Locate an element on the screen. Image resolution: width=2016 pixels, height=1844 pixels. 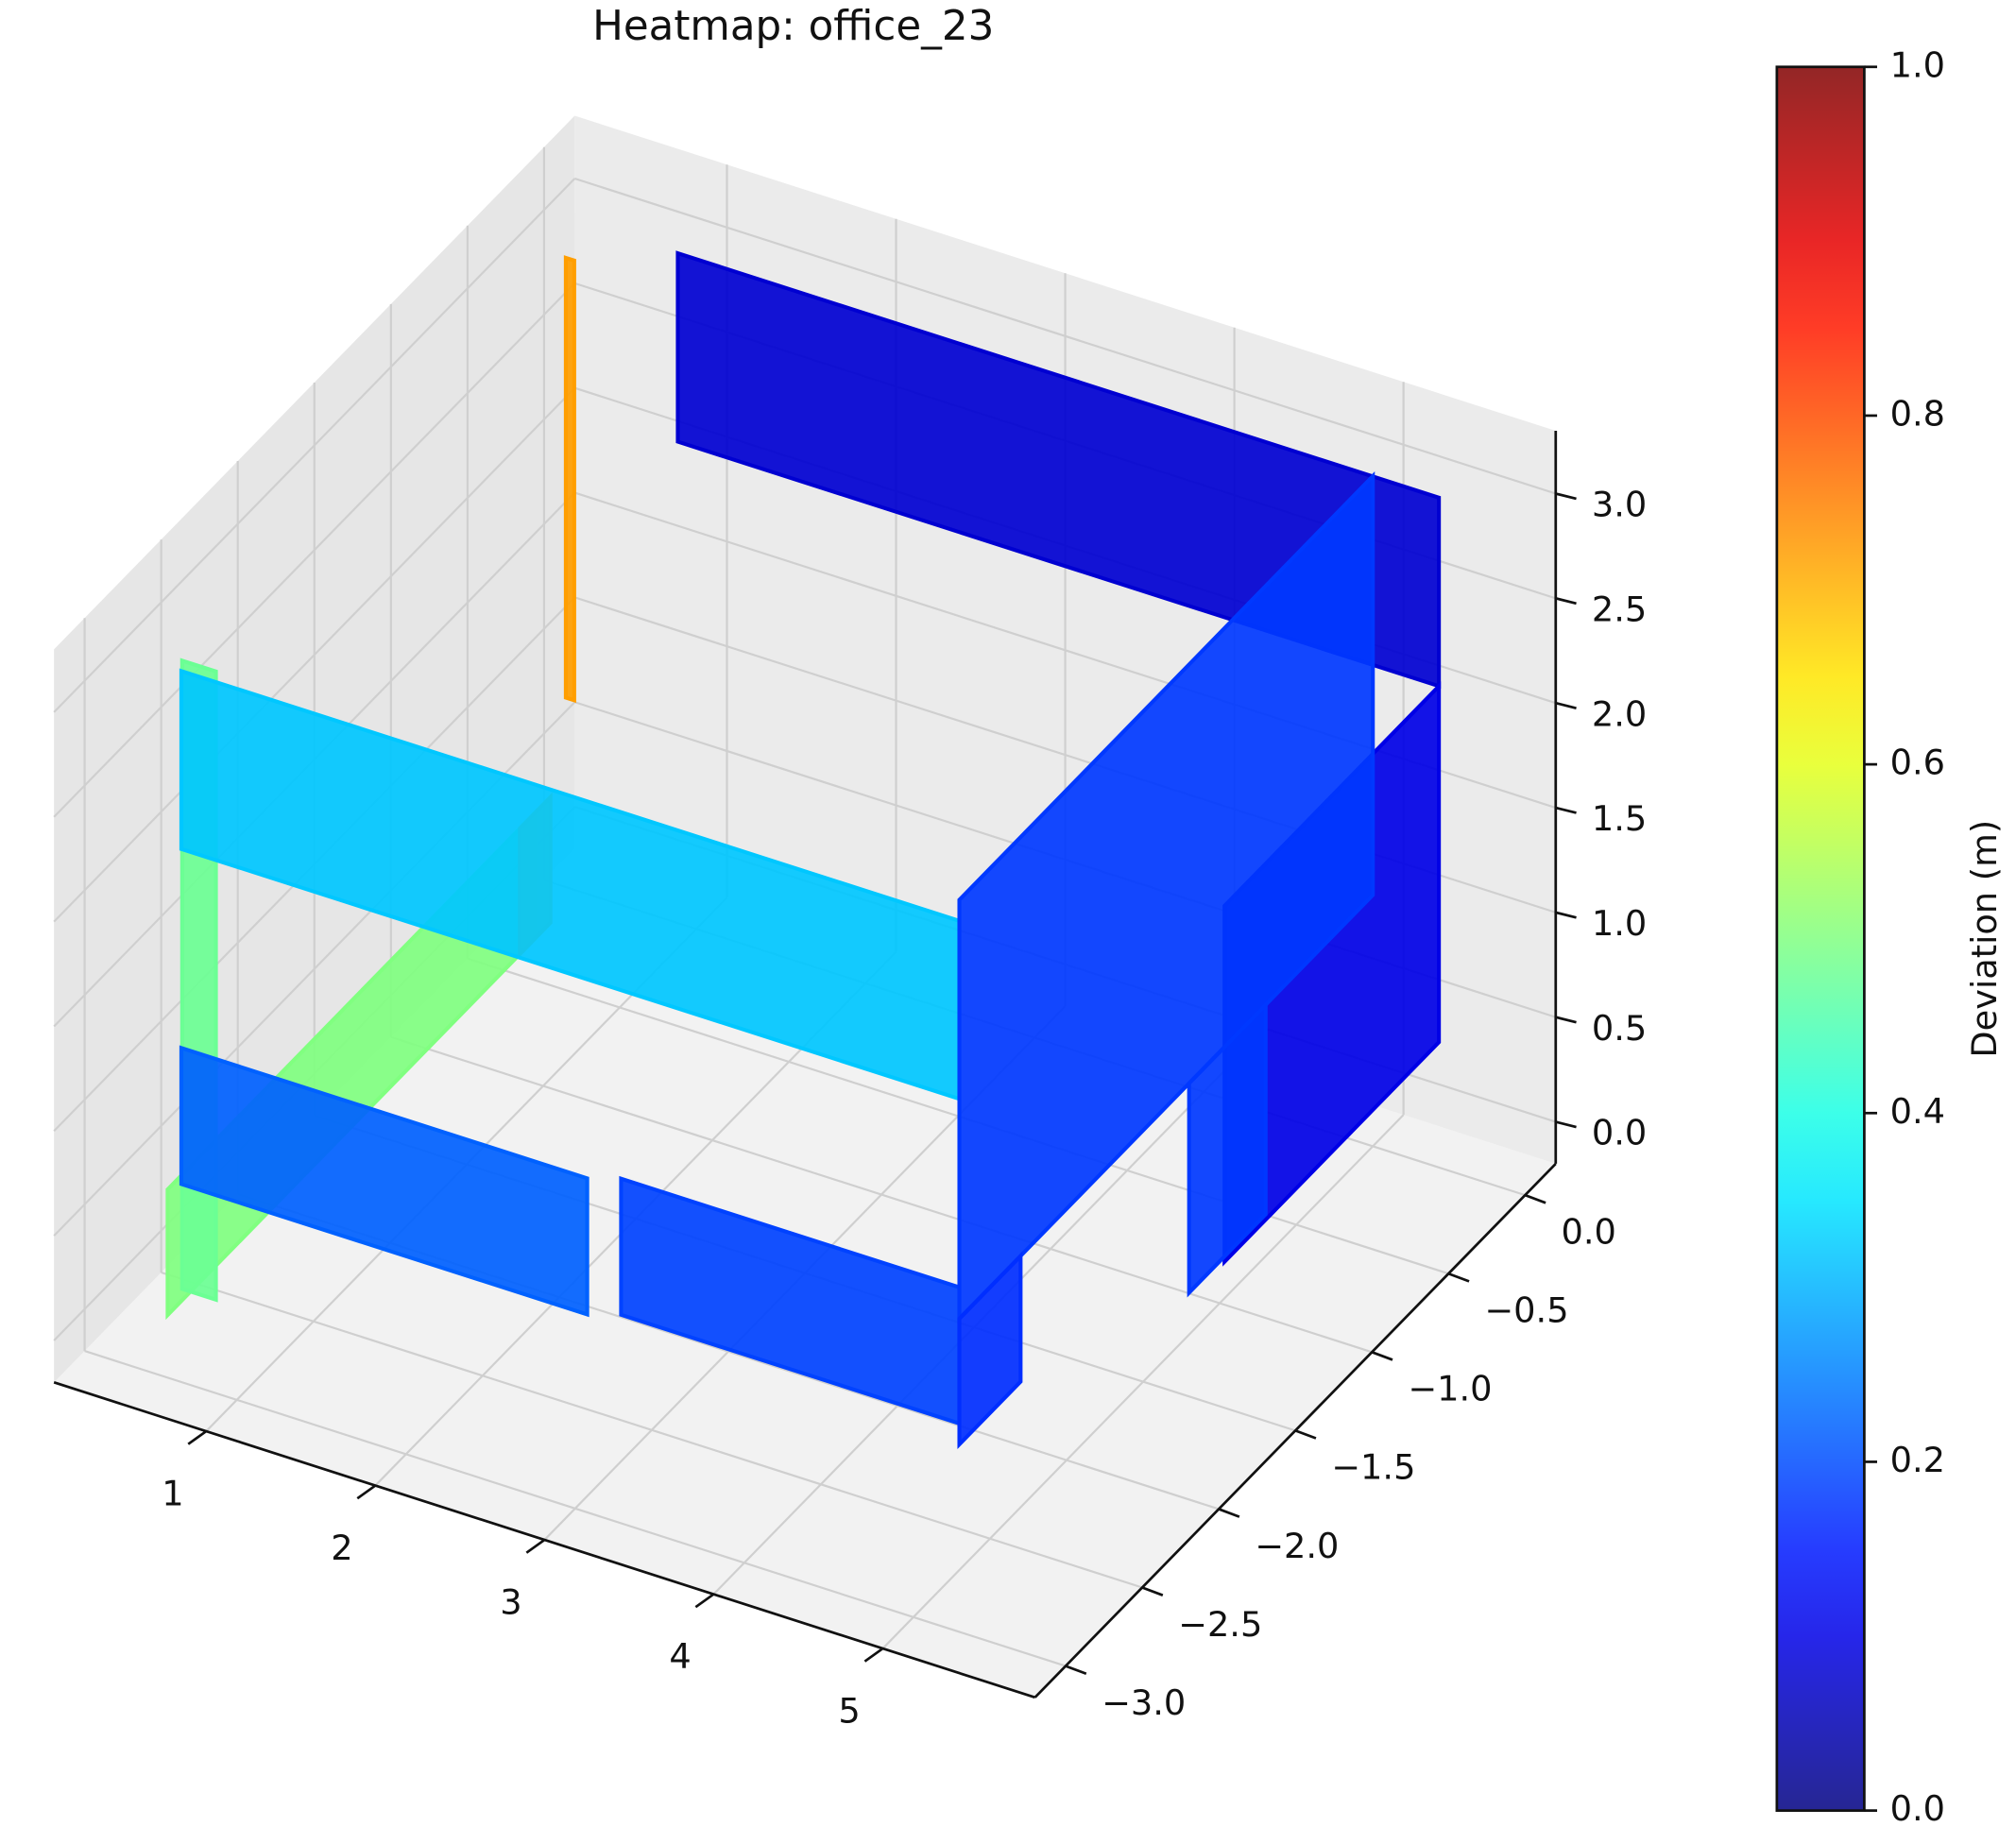
z-tick-label: 0.0 is located at coordinates (1619, 1133).